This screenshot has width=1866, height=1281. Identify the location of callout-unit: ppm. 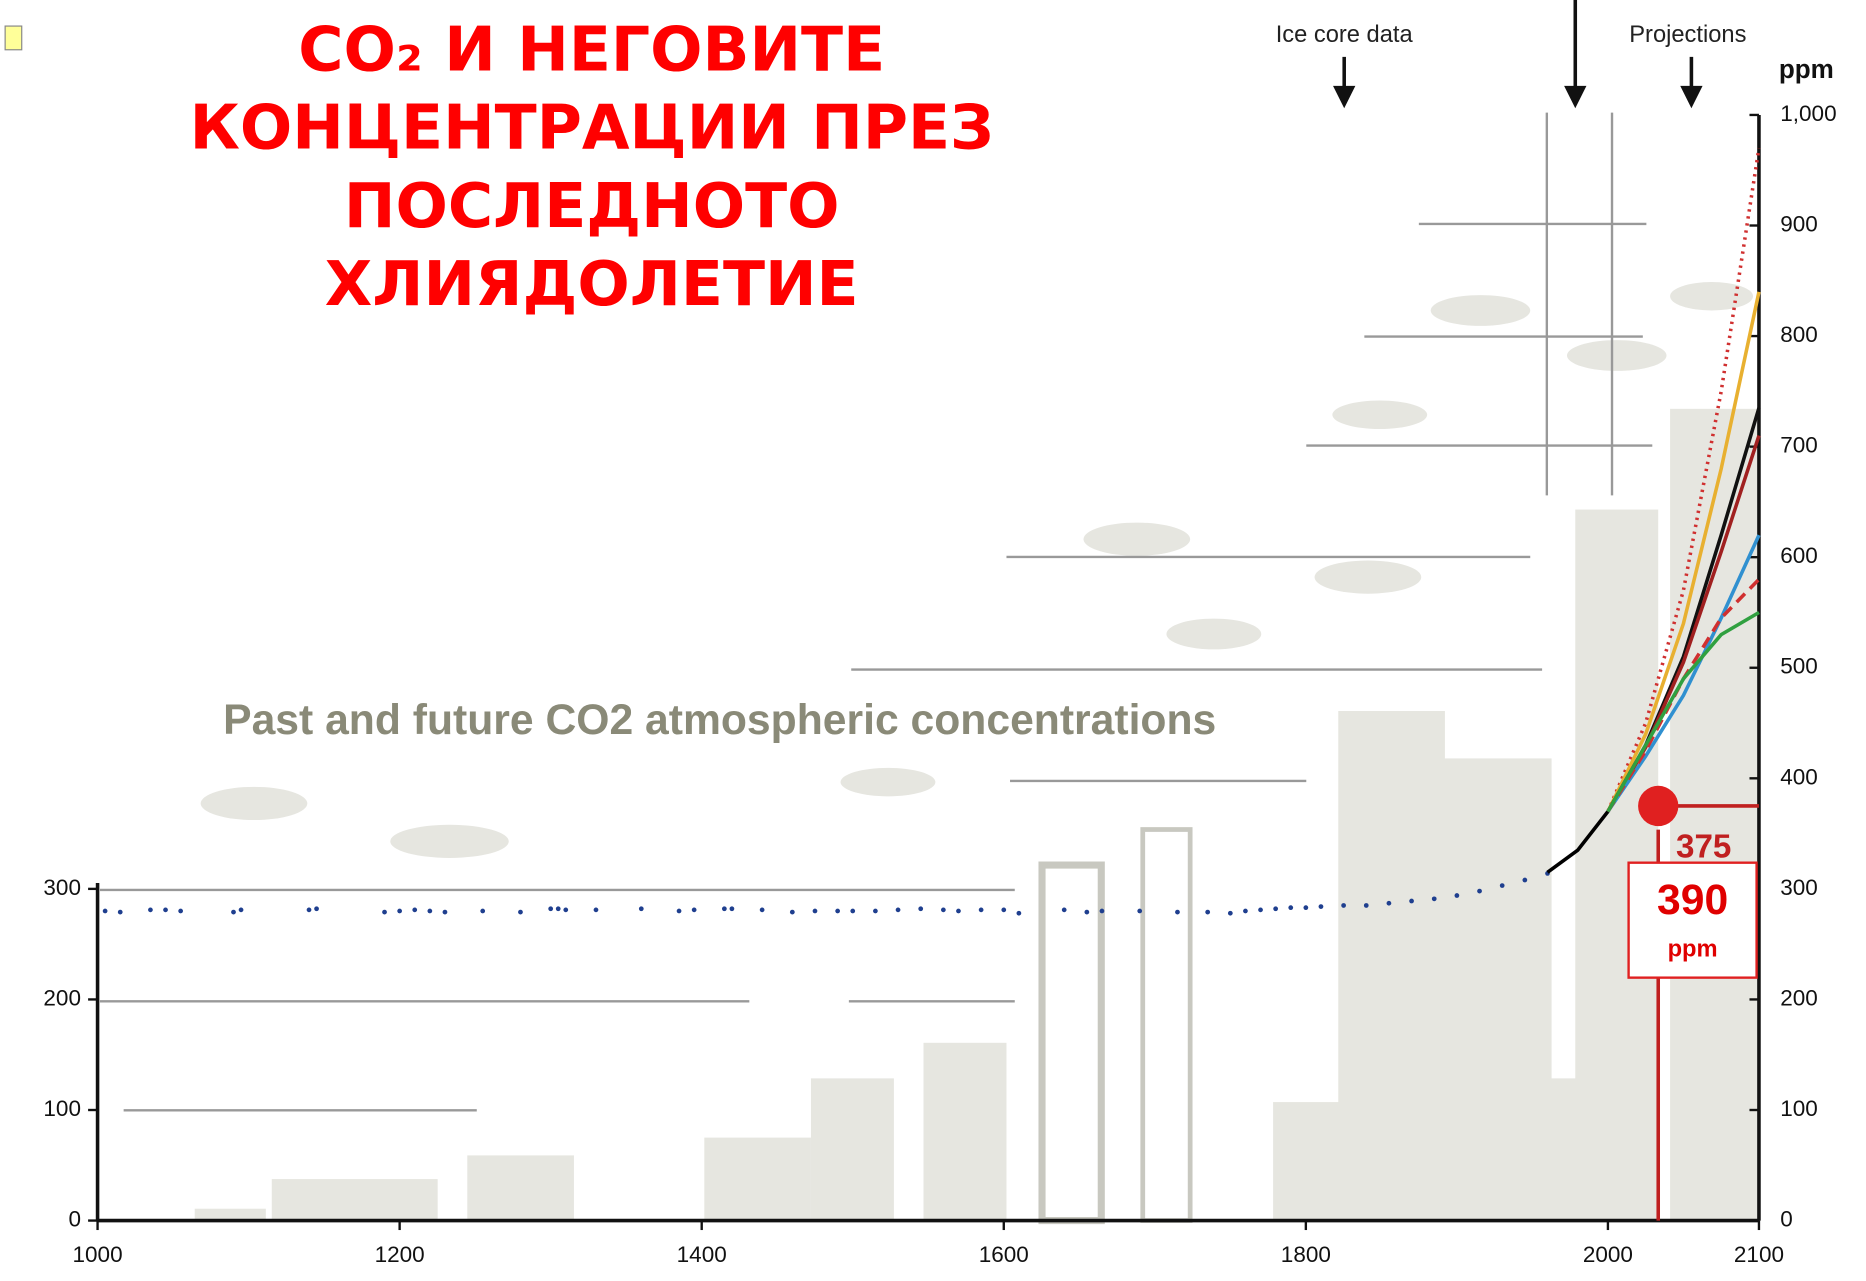
(1693, 950).